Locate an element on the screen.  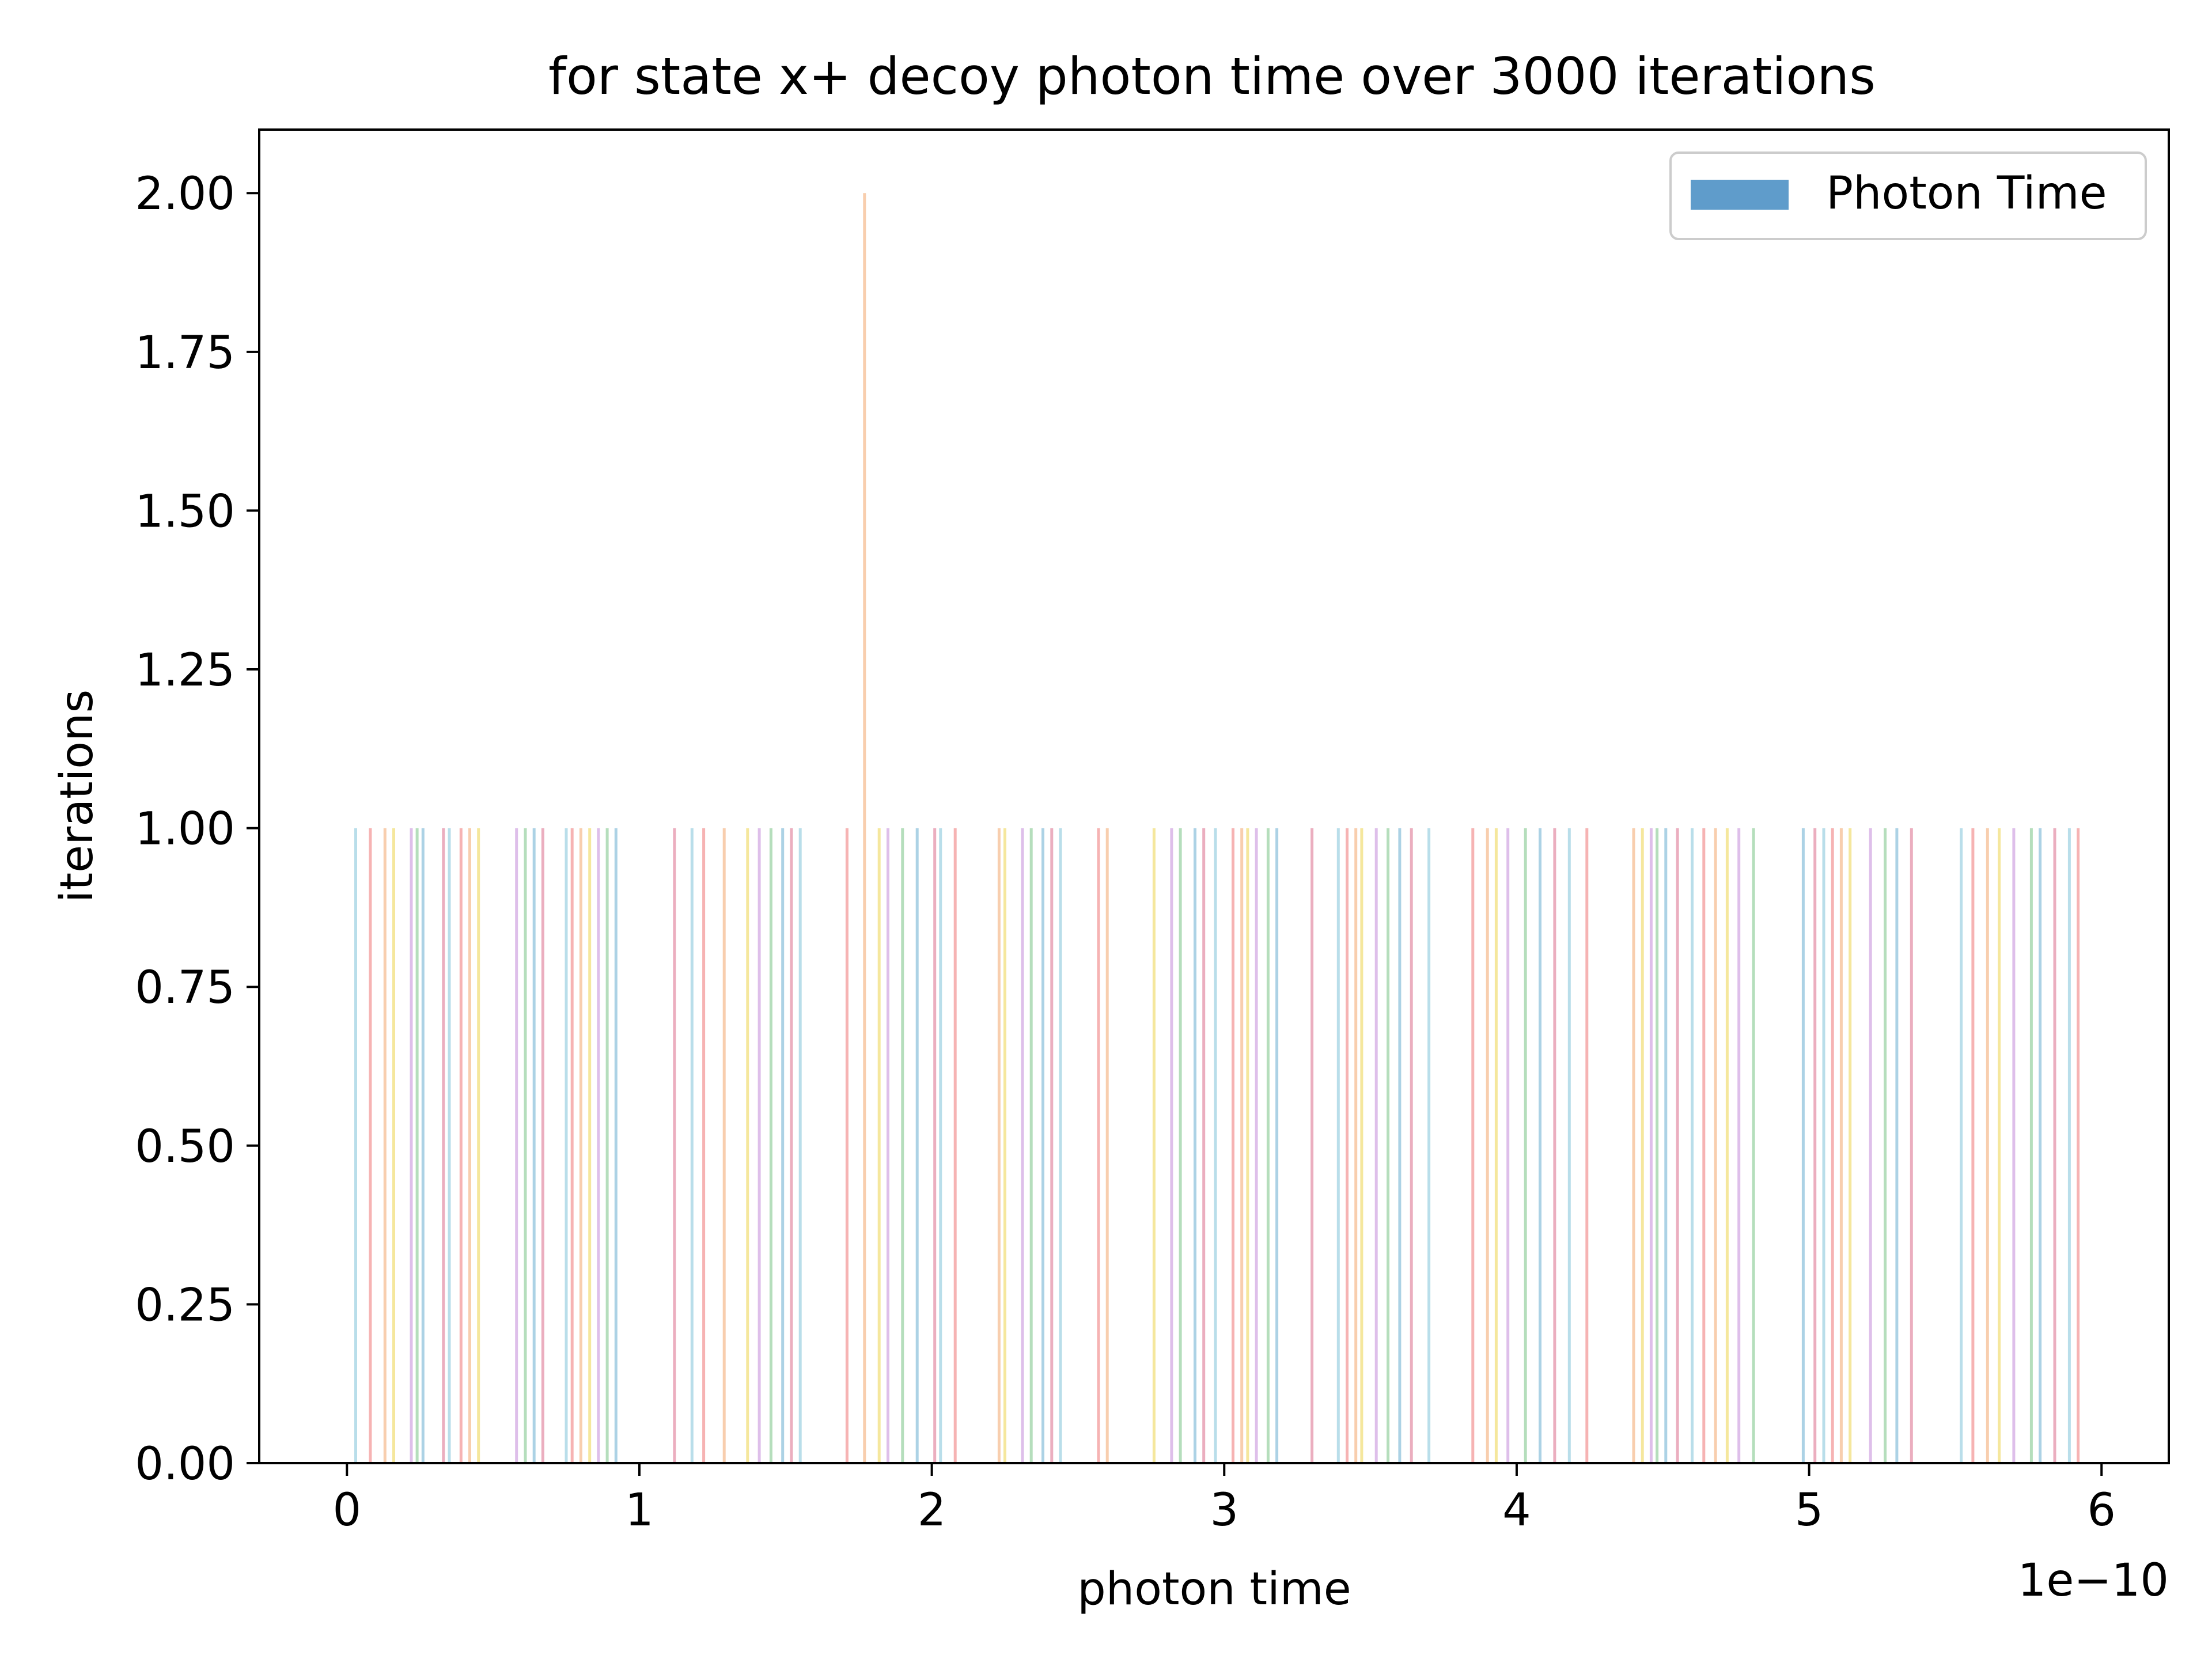
y-tick-label: 1.50 is located at coordinates (185, 511).